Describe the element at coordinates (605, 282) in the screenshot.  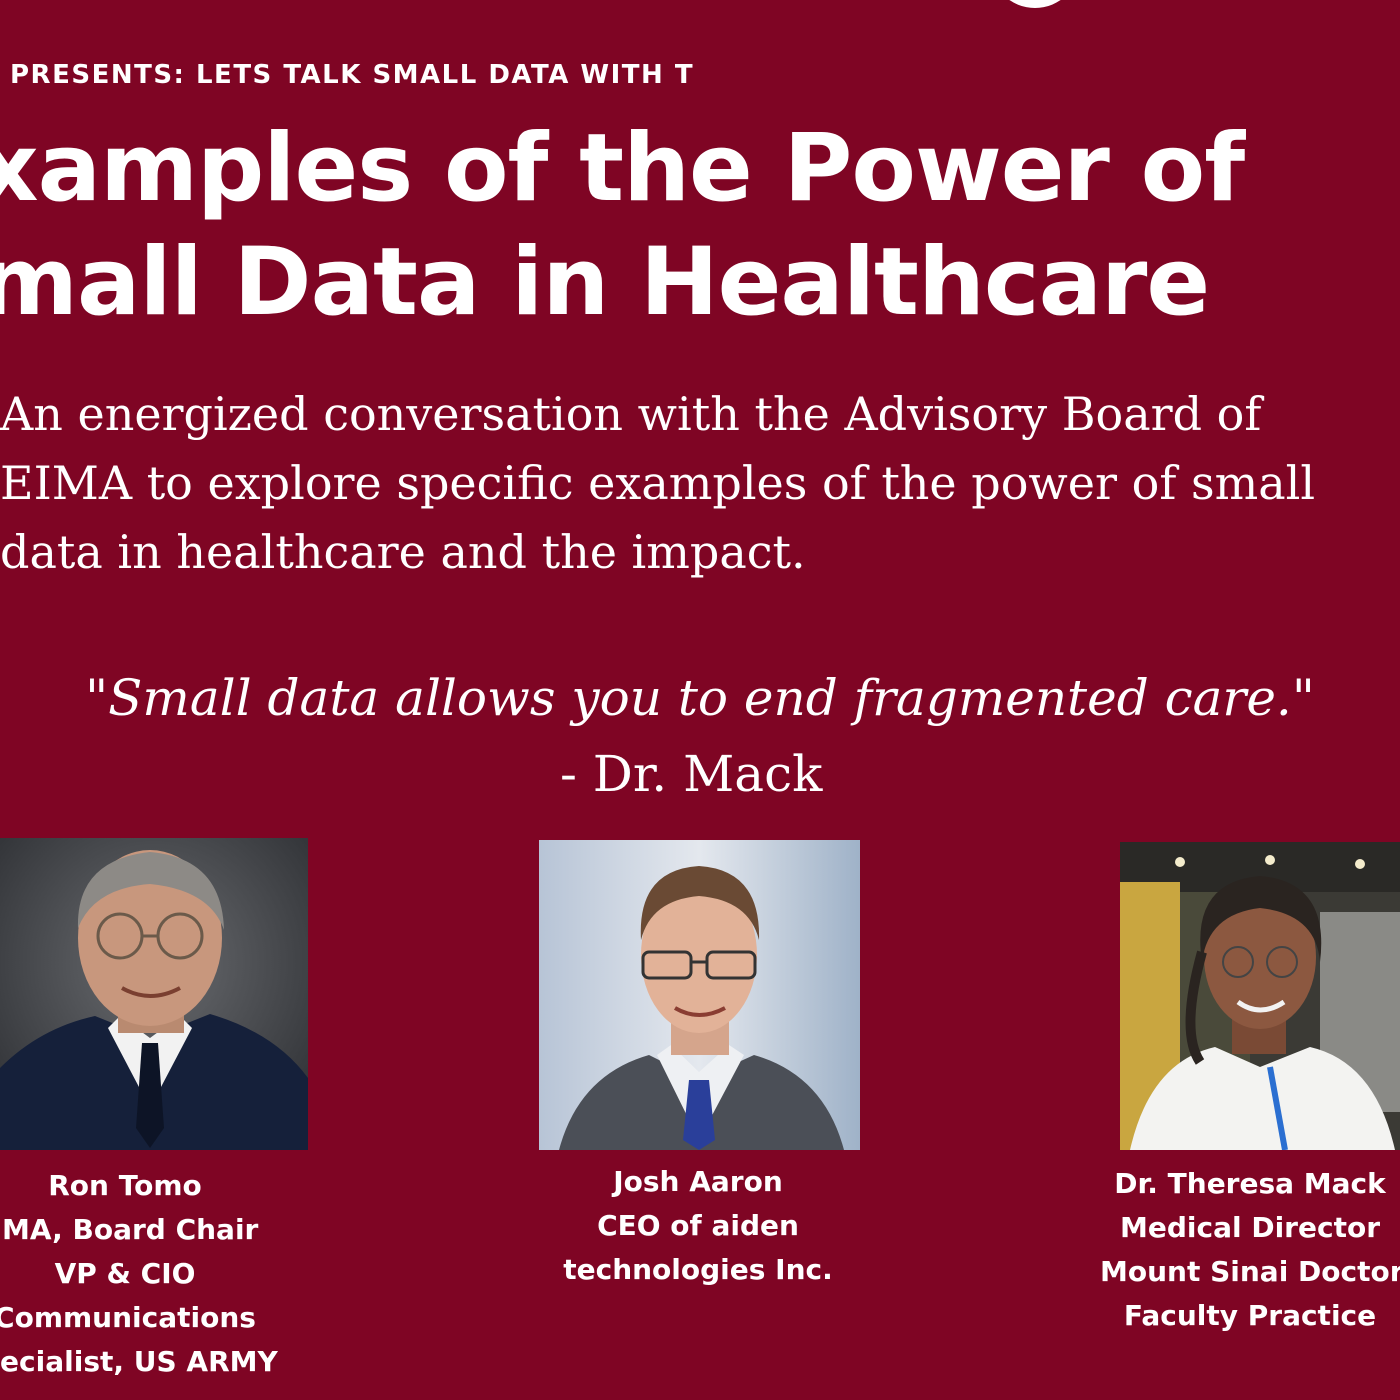
I see `title-line-2: mall Data in Healthcare` at that location.